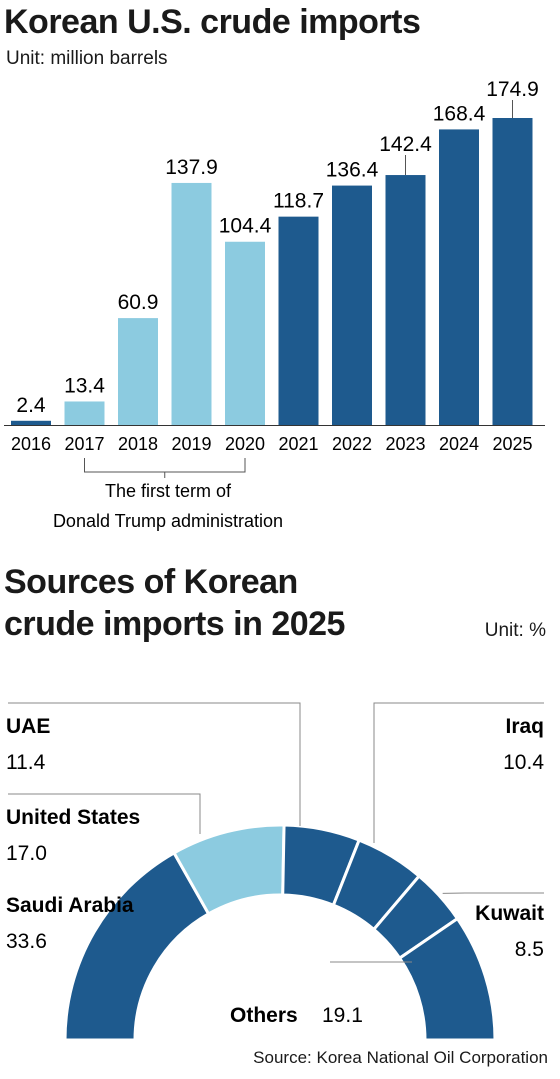 The image size is (560, 1079). Describe the element at coordinates (529, 949) in the screenshot. I see `slice-value-kuwait: 8.5` at that location.